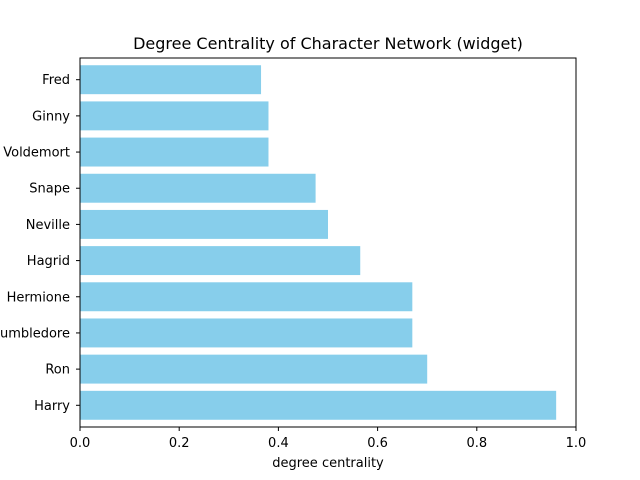 The width and height of the screenshot is (640, 480). Describe the element at coordinates (246, 297) in the screenshot. I see `bar-hermione` at that location.